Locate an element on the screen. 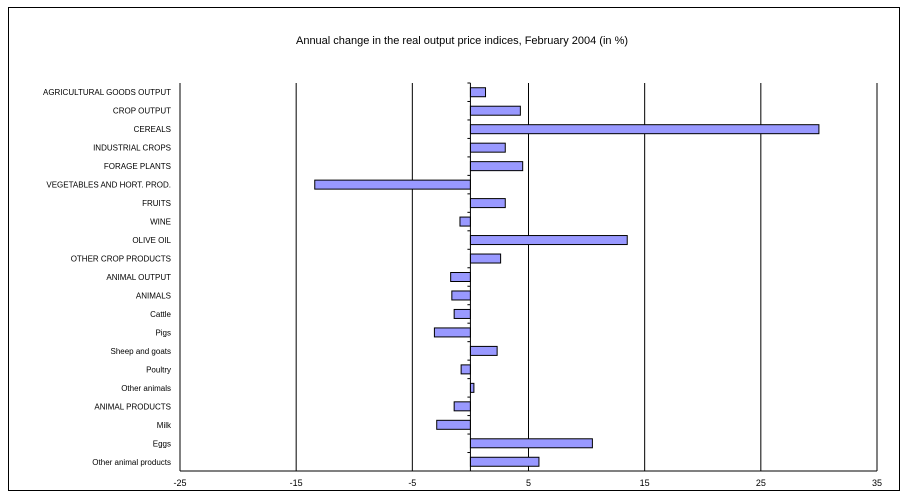 Image resolution: width=906 pixels, height=497 pixels. category-label: OLIVE OIL is located at coordinates (151, 240).